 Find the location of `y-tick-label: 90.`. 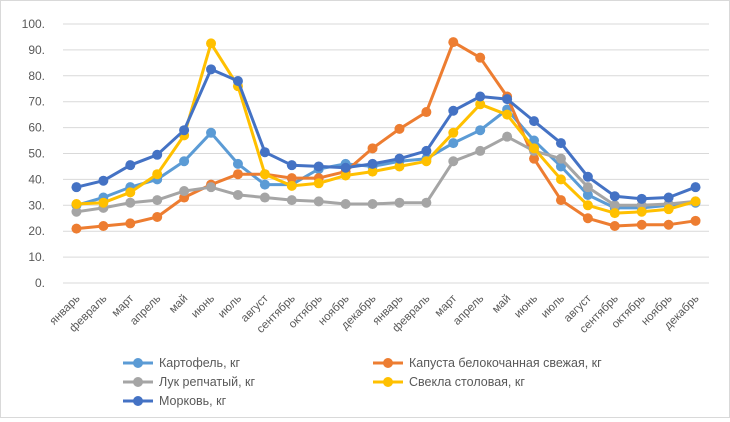

y-tick-label: 90. is located at coordinates (36, 50).